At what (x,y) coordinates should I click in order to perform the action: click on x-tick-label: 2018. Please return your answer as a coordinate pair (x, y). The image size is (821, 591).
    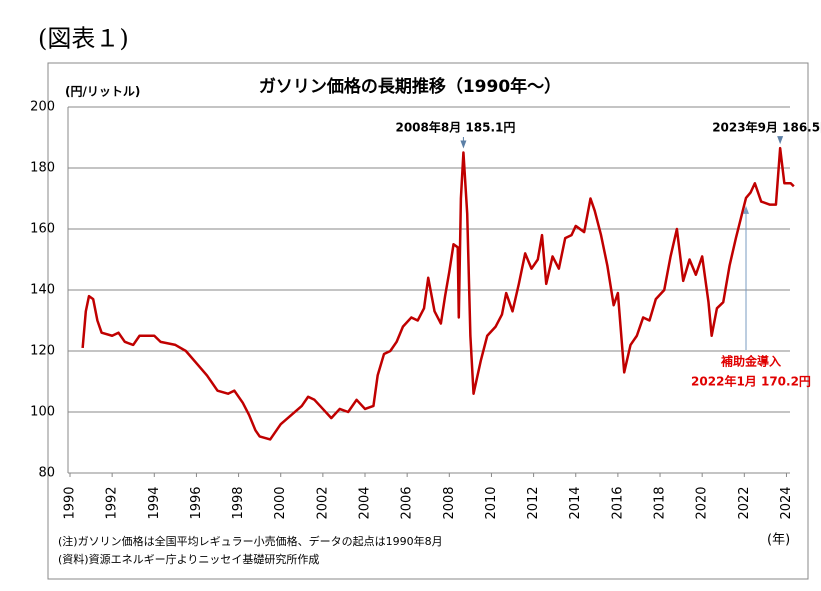
    Looking at the image, I should click on (660, 502).